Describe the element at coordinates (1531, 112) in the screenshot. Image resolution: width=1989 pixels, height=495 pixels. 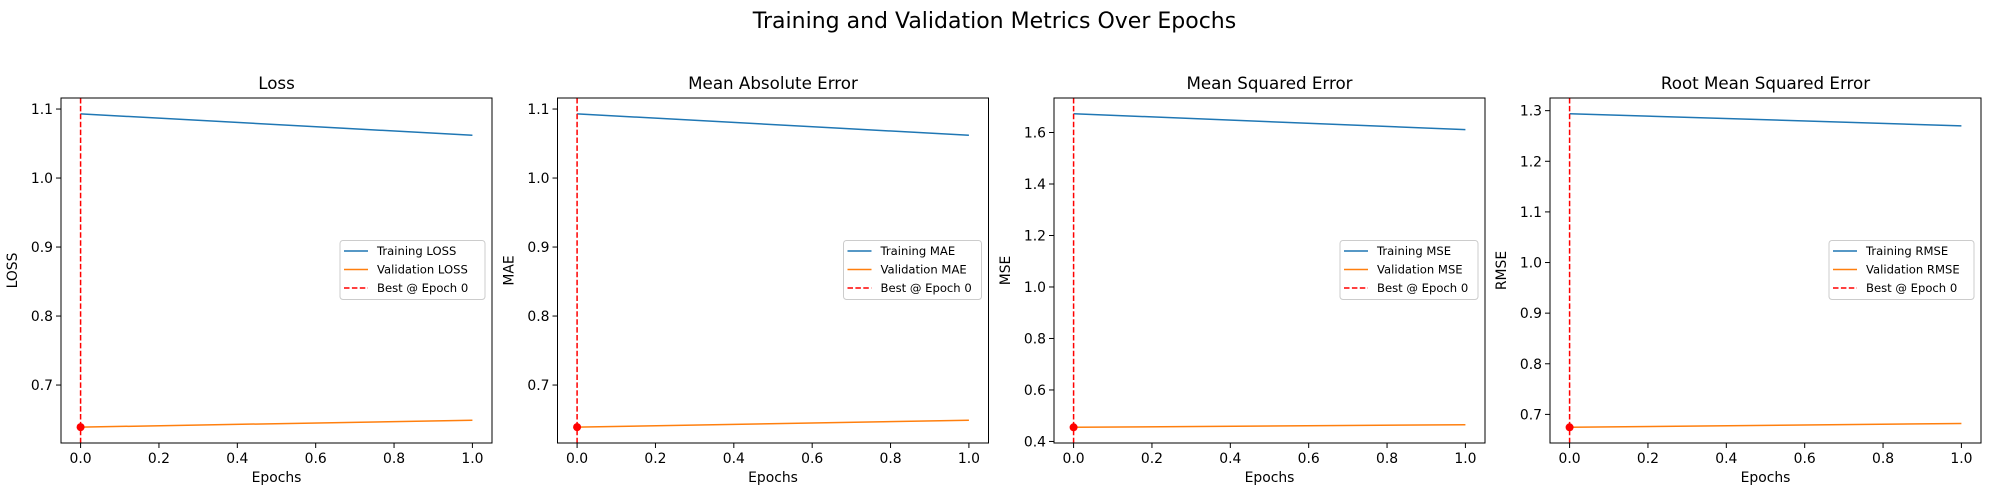
I see `y-tick-label: 1.3` at that location.